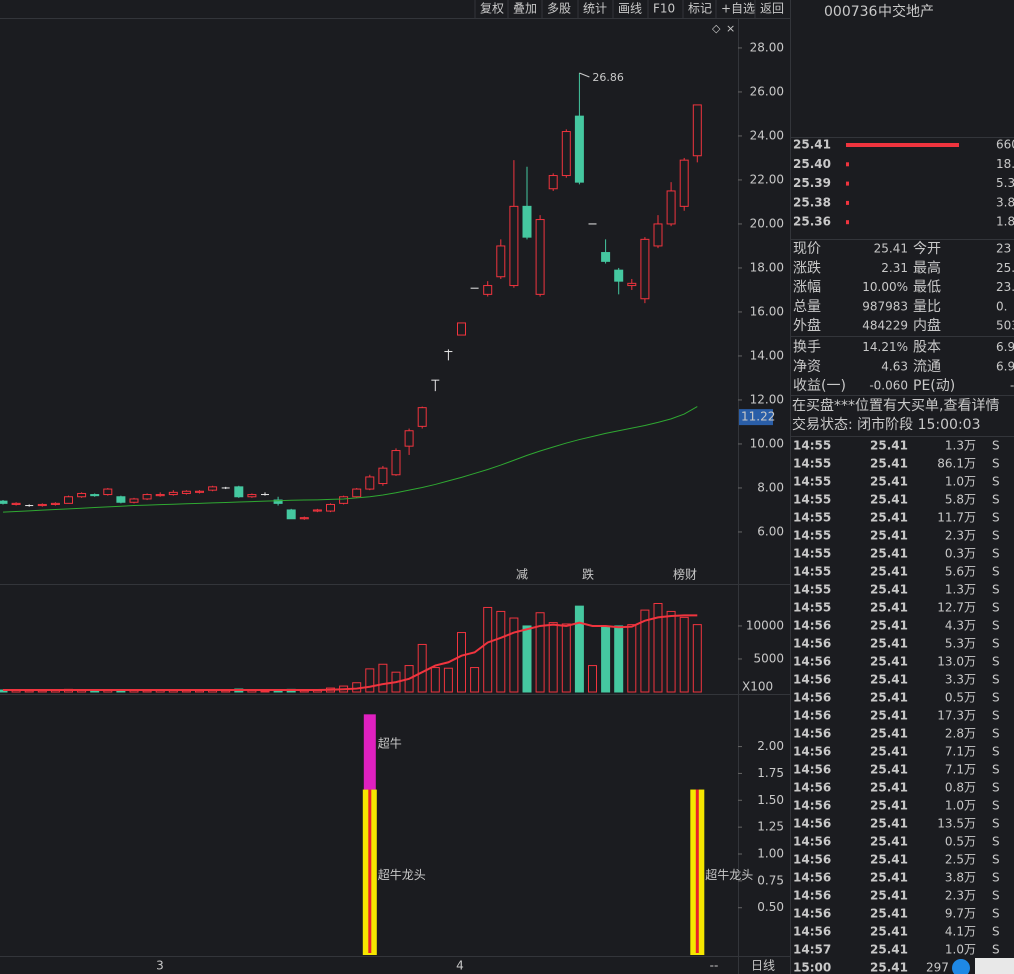  Describe the element at coordinates (525, 9) in the screenshot. I see `toolbar-button: 叠加` at that location.